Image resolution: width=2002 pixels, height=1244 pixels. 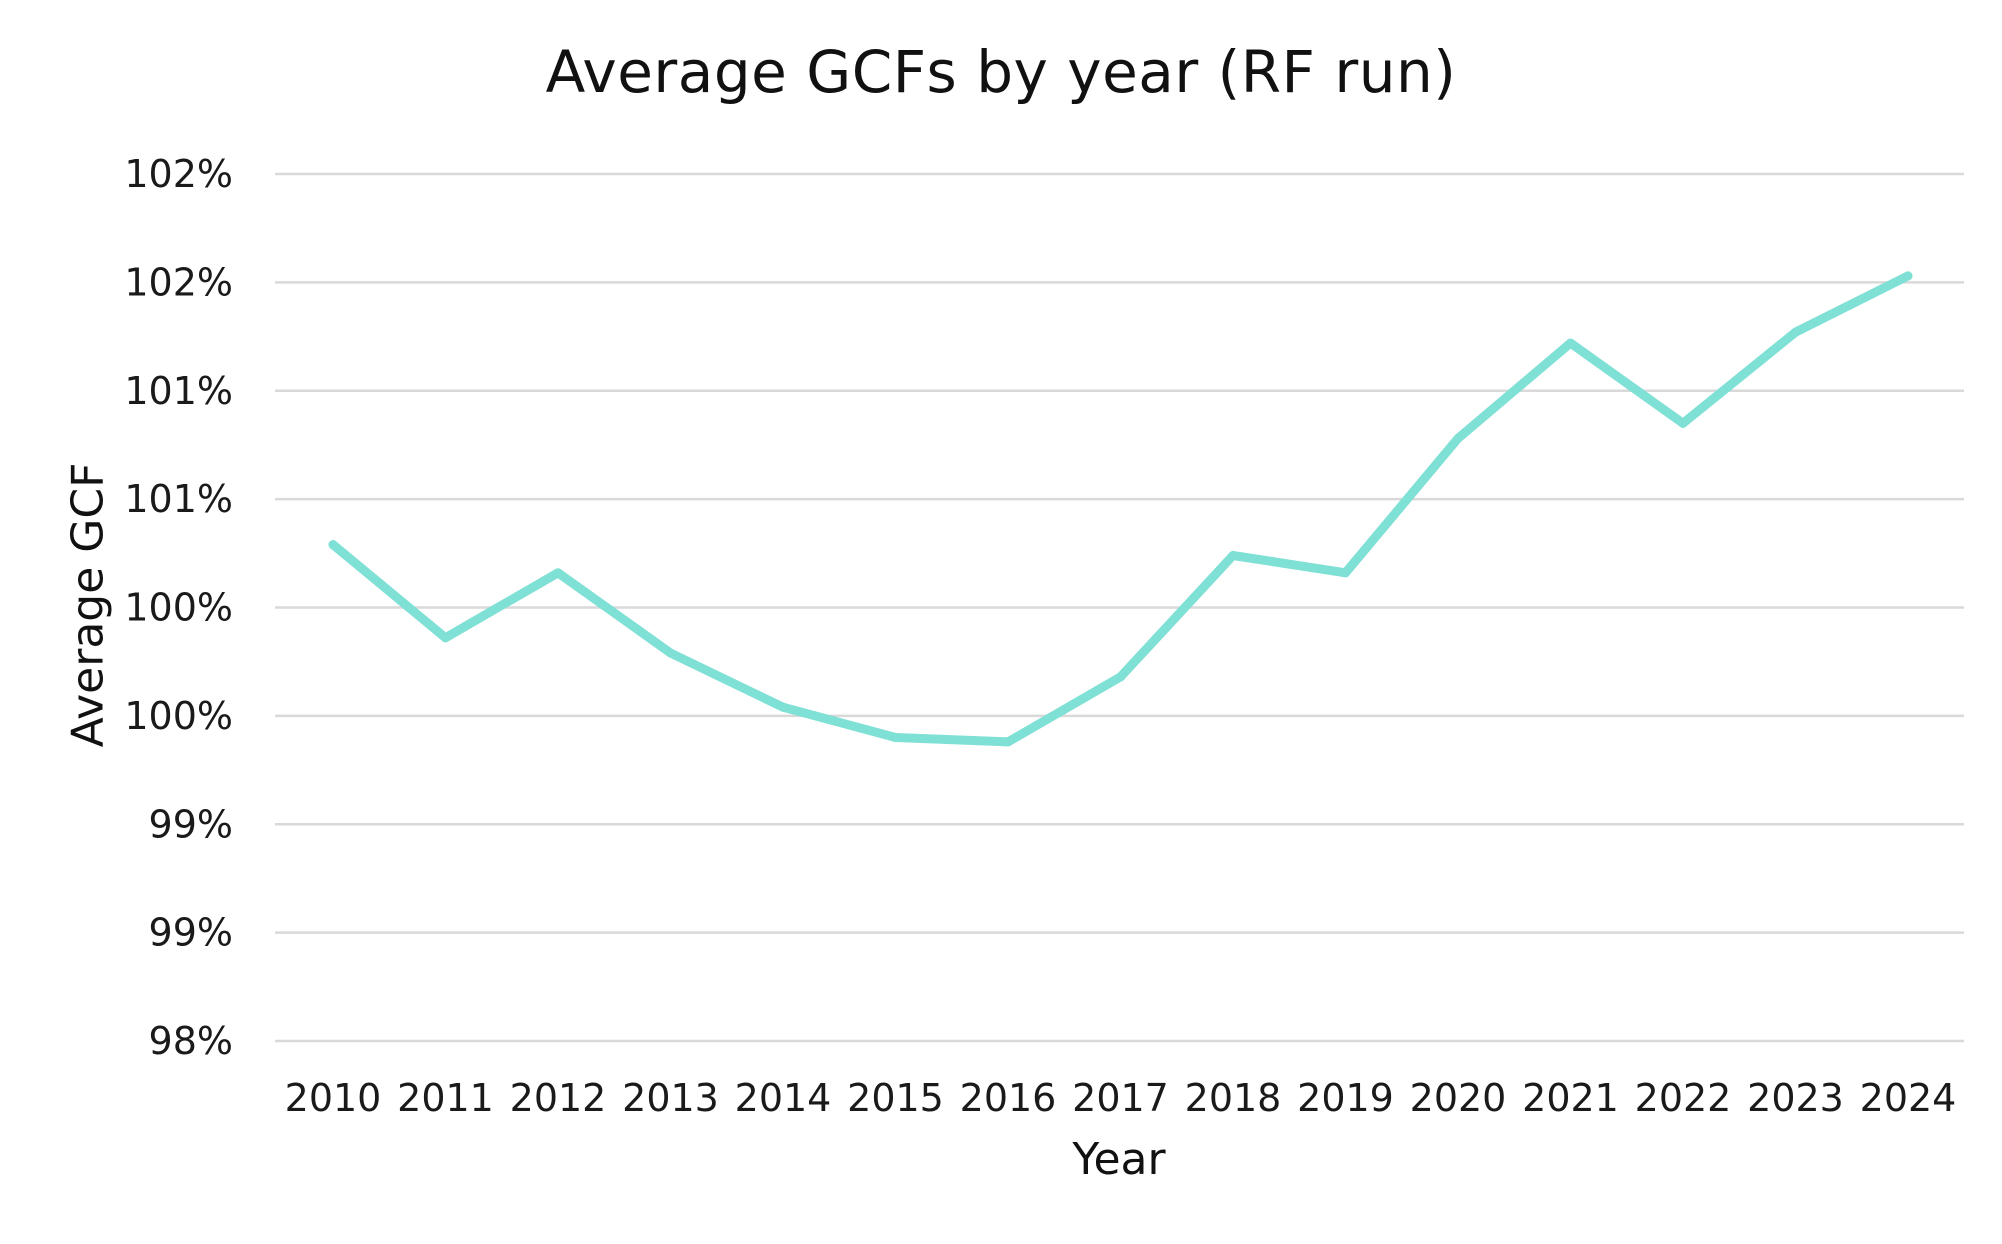 I want to click on x-tick-label: 2013, so click(x=670, y=1098).